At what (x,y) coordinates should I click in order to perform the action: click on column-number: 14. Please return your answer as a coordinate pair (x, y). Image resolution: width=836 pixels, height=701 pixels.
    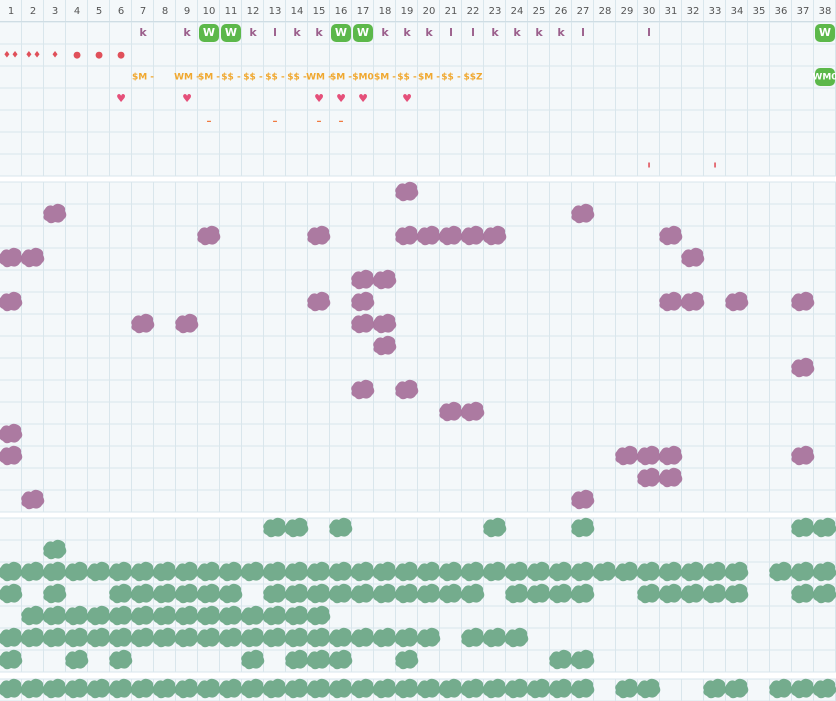
    Looking at the image, I should click on (297, 11).